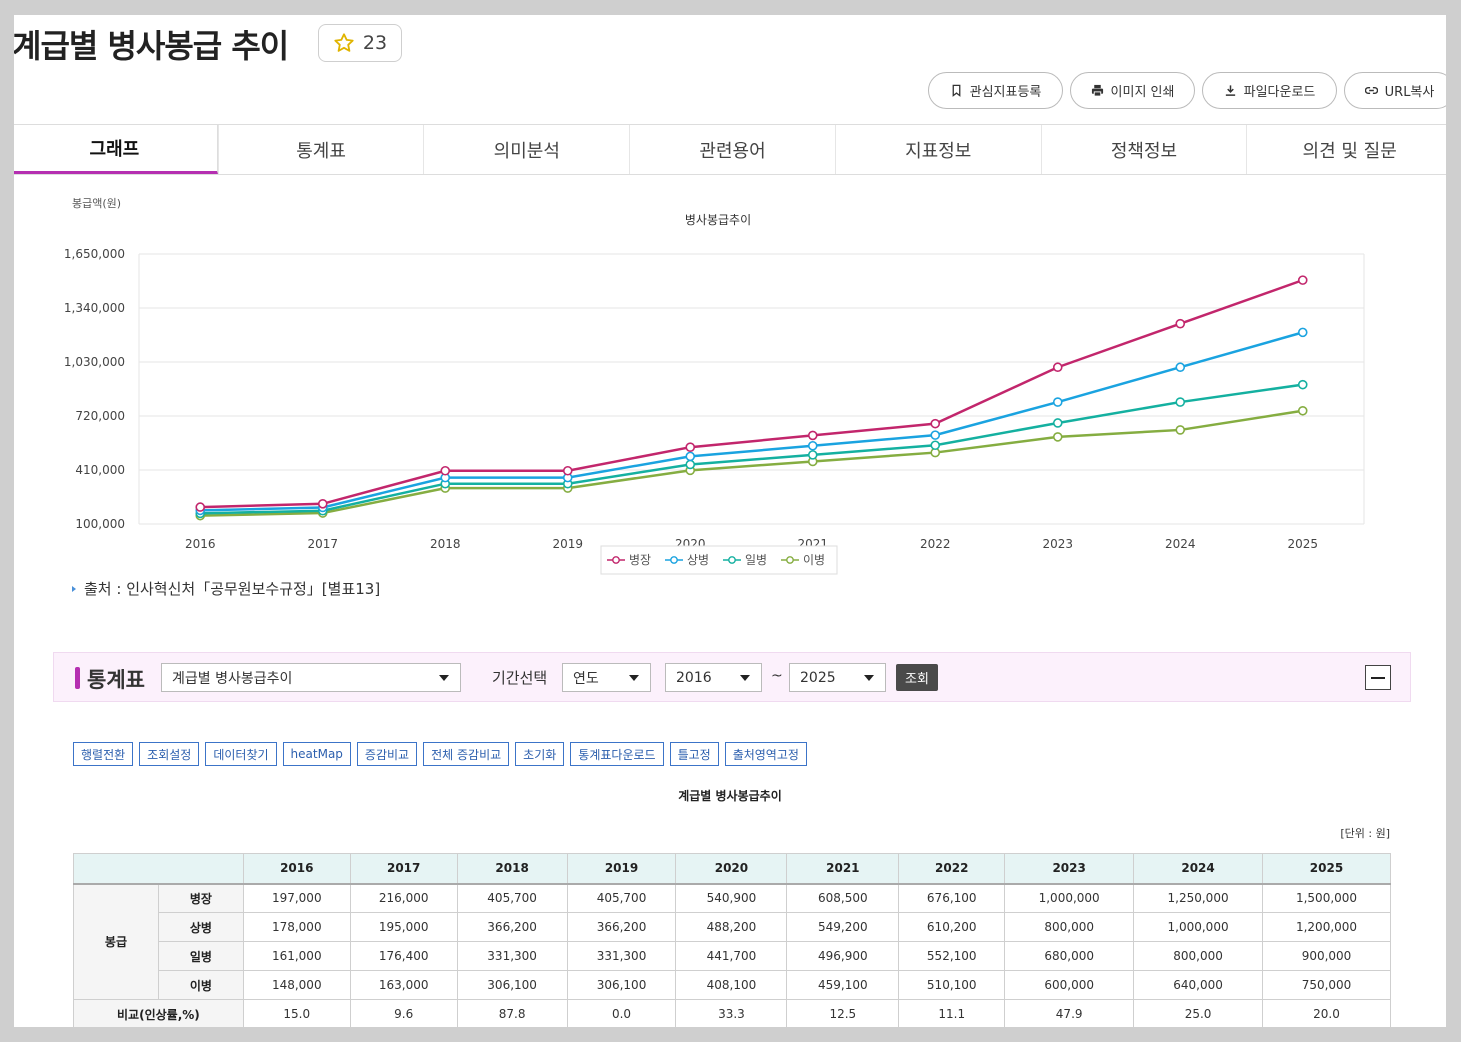 The width and height of the screenshot is (1461, 1042). What do you see at coordinates (745, 560) in the screenshot?
I see `legend-item: 일병` at bounding box center [745, 560].